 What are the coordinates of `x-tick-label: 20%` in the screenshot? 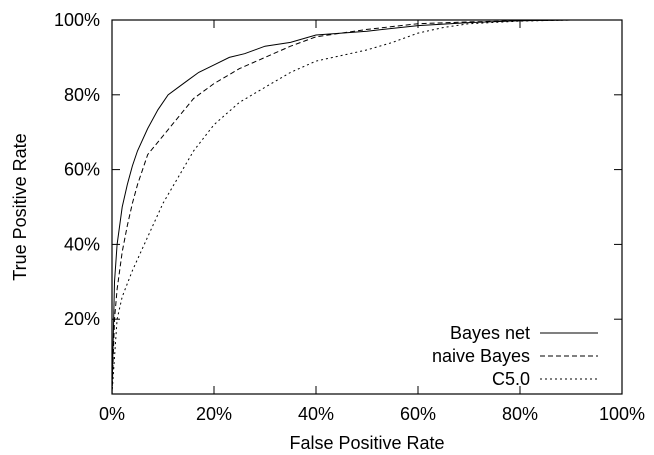 It's located at (214, 414).